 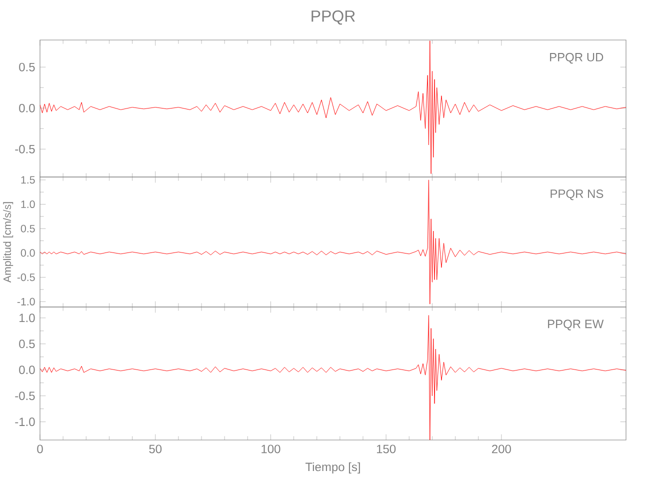 What do you see at coordinates (333, 17) in the screenshot?
I see `chart-title: PPQR` at bounding box center [333, 17].